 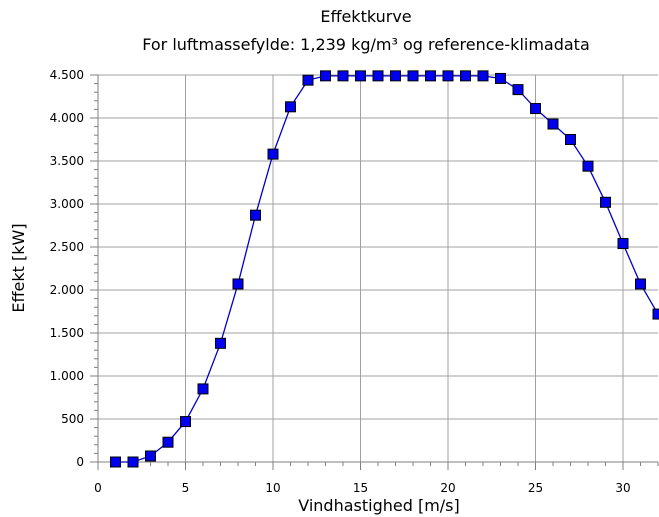 What do you see at coordinates (67, 75) in the screenshot?
I see `y-tick-label: 4.500` at bounding box center [67, 75].